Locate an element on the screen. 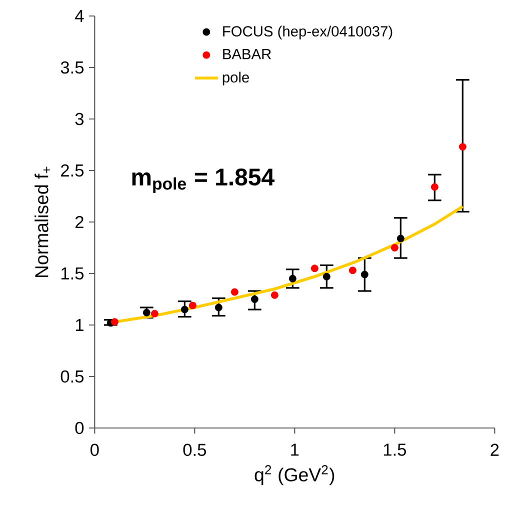 The image size is (509, 520). y-tick-label: 4 is located at coordinates (79, 16).